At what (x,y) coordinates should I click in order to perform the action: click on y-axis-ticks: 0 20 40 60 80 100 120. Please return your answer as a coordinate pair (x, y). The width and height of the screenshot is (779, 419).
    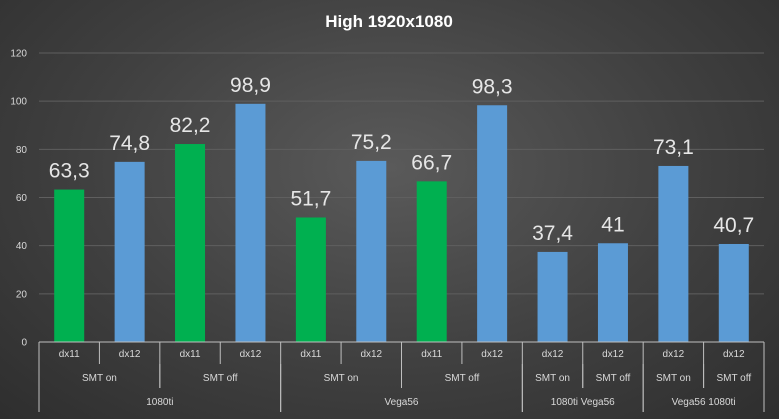
    Looking at the image, I should click on (18, 199).